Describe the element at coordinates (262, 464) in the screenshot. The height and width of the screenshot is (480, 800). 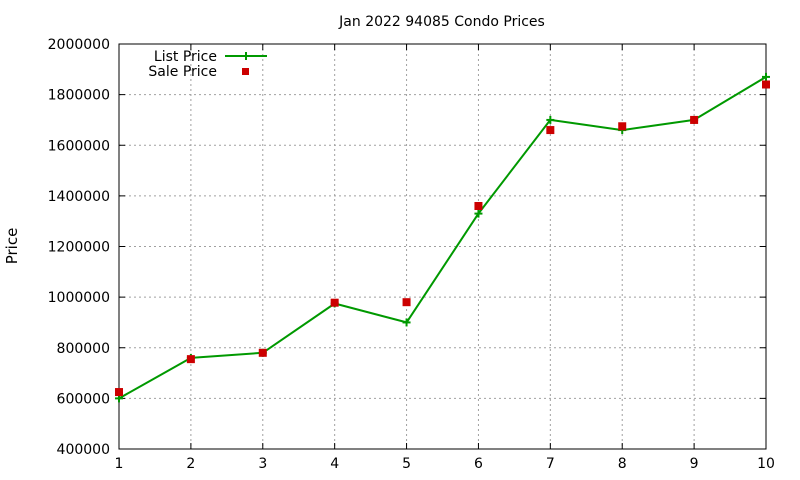
I see `x-tick-label: 3` at that location.